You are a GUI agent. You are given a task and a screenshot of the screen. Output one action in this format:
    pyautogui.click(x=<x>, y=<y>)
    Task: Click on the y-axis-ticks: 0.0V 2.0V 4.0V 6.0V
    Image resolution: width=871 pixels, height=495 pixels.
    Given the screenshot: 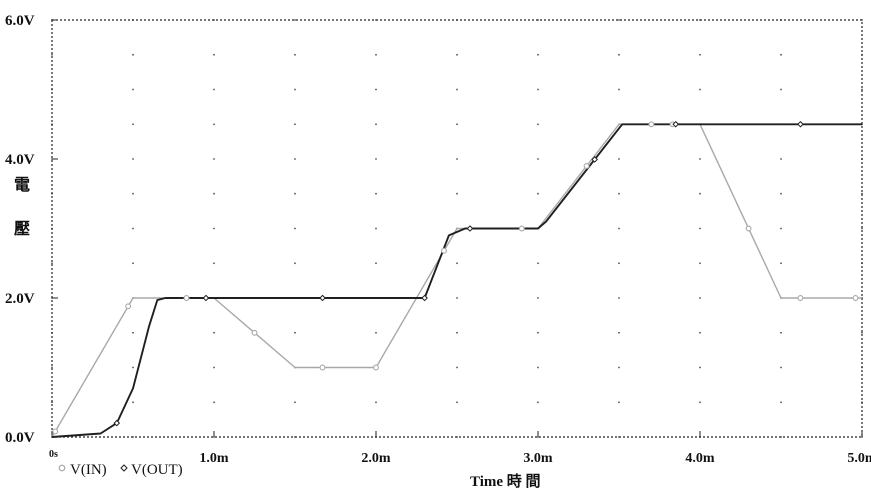 What is the action you would take?
    pyautogui.click(x=31, y=229)
    